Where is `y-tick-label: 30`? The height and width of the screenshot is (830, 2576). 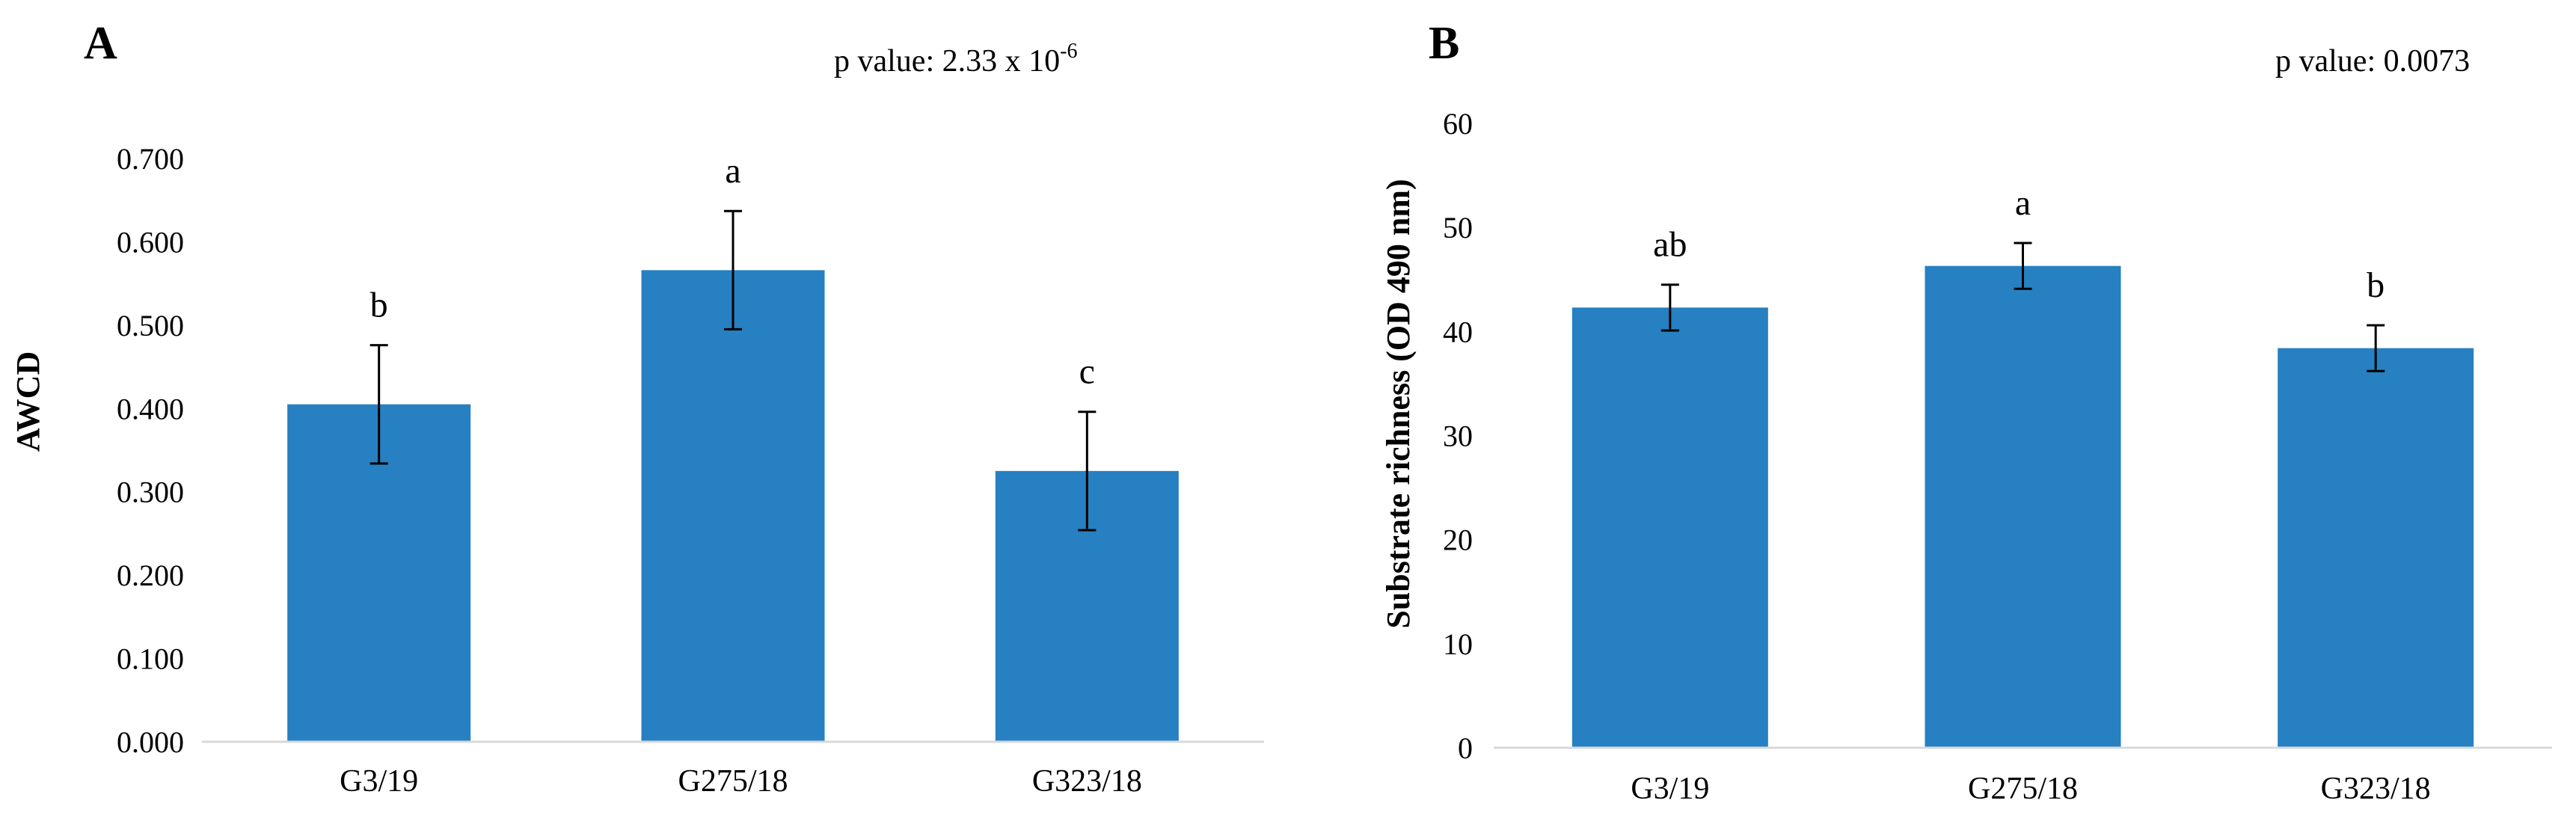 y-tick-label: 30 is located at coordinates (1458, 436).